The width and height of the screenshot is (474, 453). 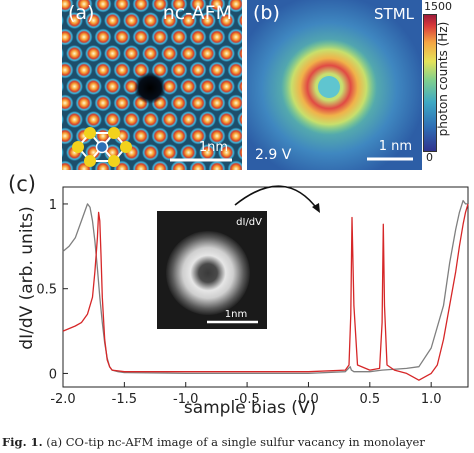 I want to click on arrow-icon, so click(x=276, y=198).